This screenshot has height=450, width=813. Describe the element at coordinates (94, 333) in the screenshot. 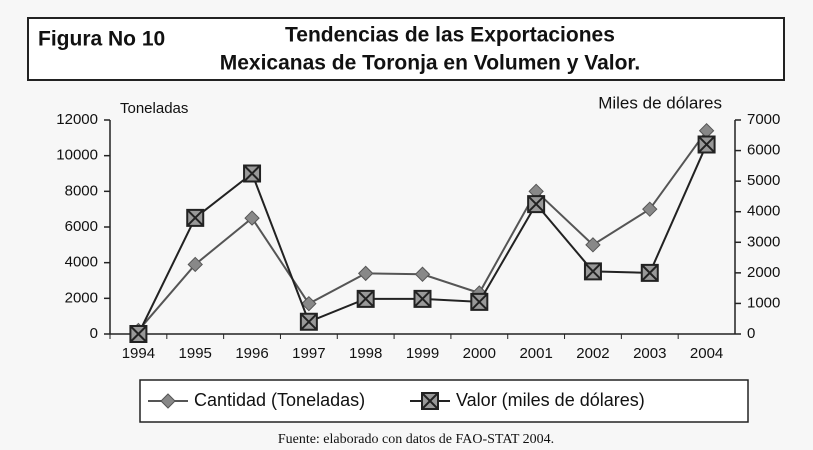

I see `y-tick-label: 0` at that location.